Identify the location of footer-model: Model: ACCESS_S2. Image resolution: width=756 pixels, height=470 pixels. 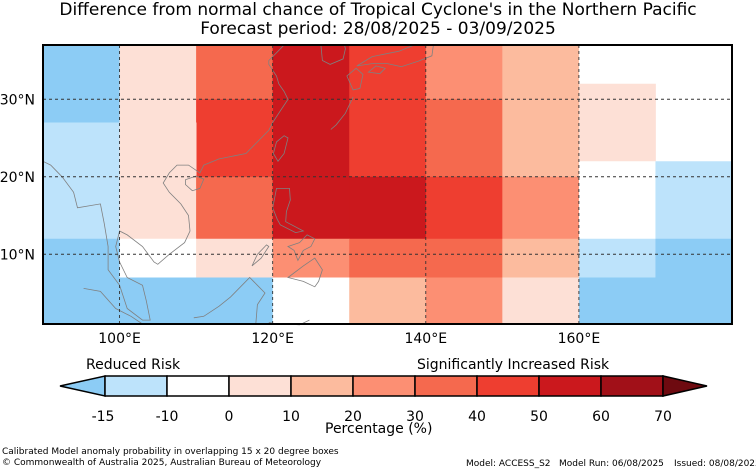
(508, 464).